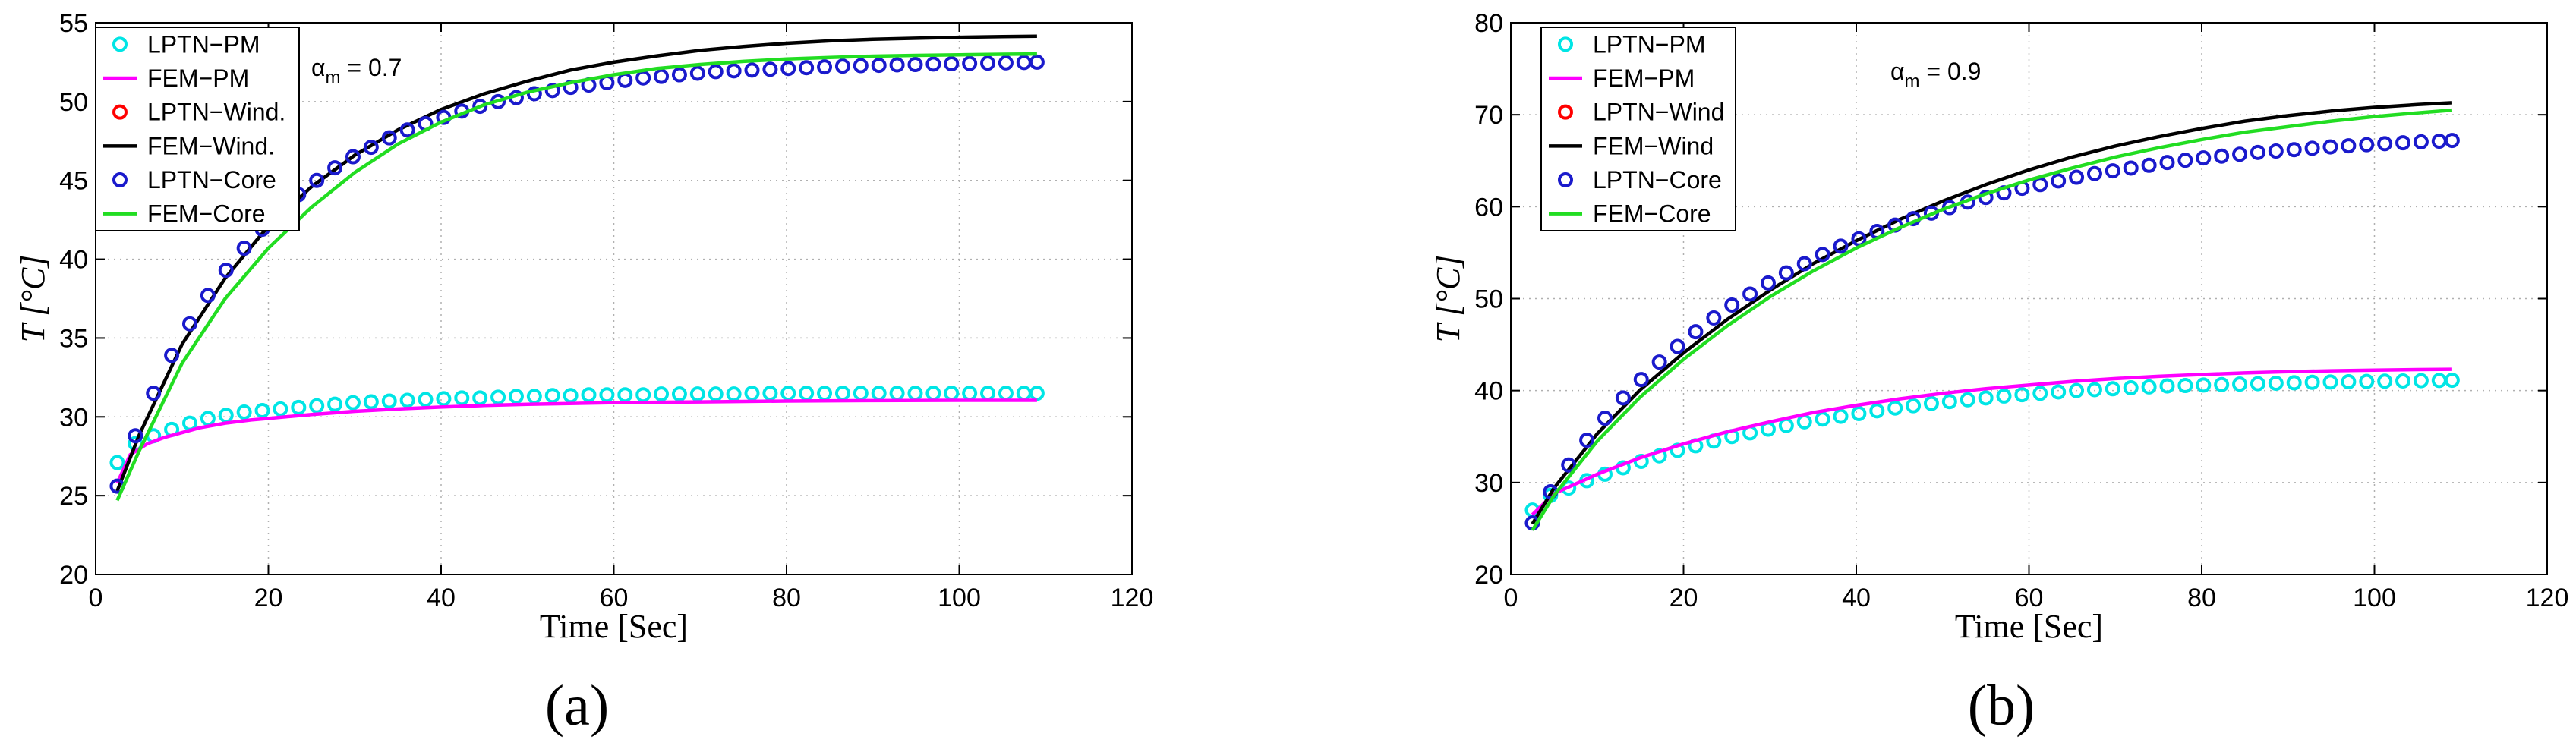 This screenshot has width=2576, height=749. What do you see at coordinates (211, 180) in the screenshot?
I see `panel-0-legend-label-4: LPTN−Core` at bounding box center [211, 180].